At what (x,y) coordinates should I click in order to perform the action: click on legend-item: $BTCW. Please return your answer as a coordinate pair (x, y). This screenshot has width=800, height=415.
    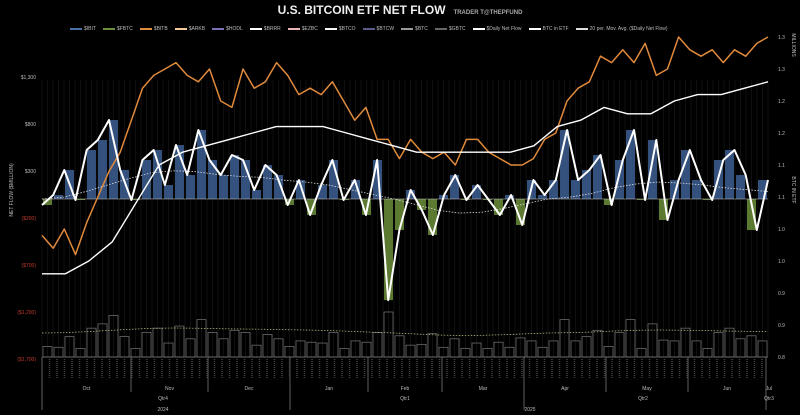
    Looking at the image, I should click on (378, 29).